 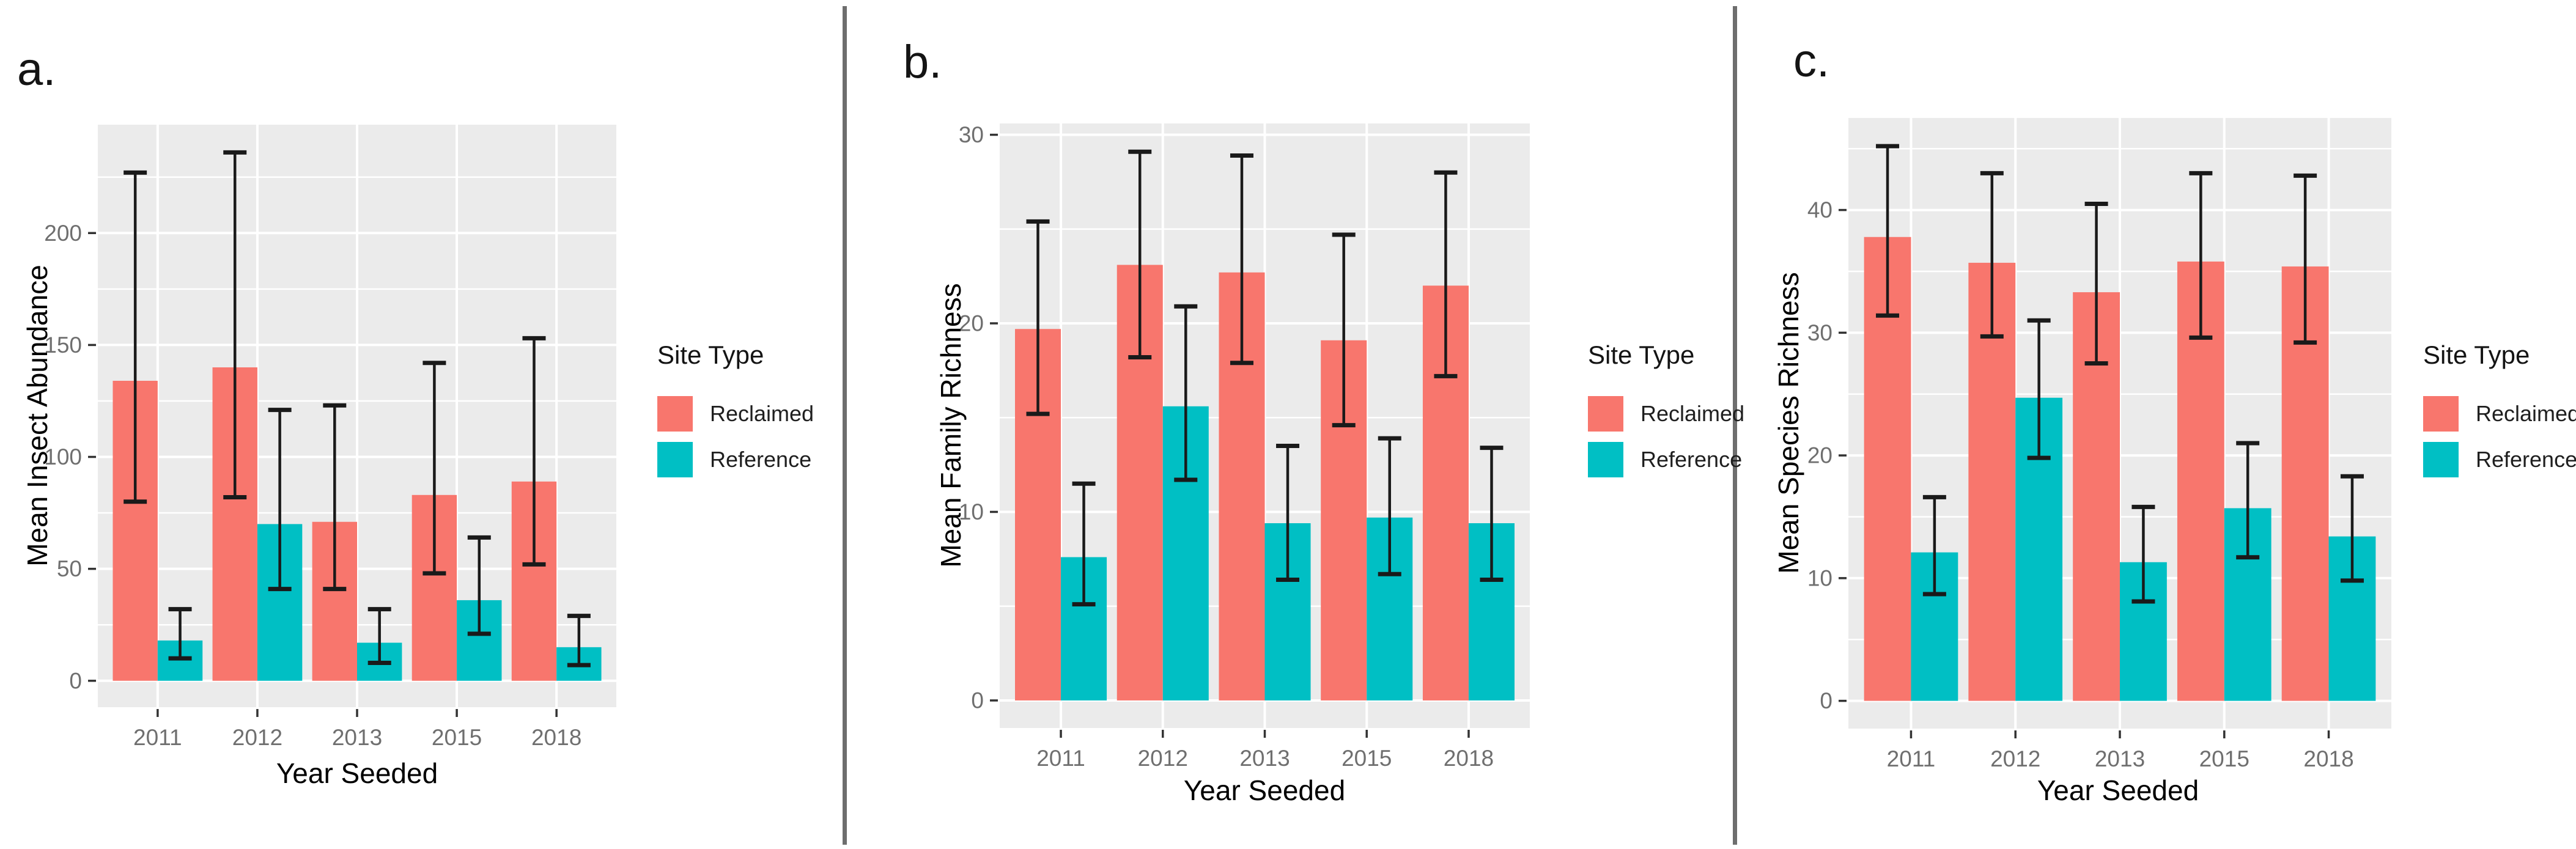 What do you see at coordinates (1811, 61) in the screenshot?
I see `panel-c-letter: c.` at bounding box center [1811, 61].